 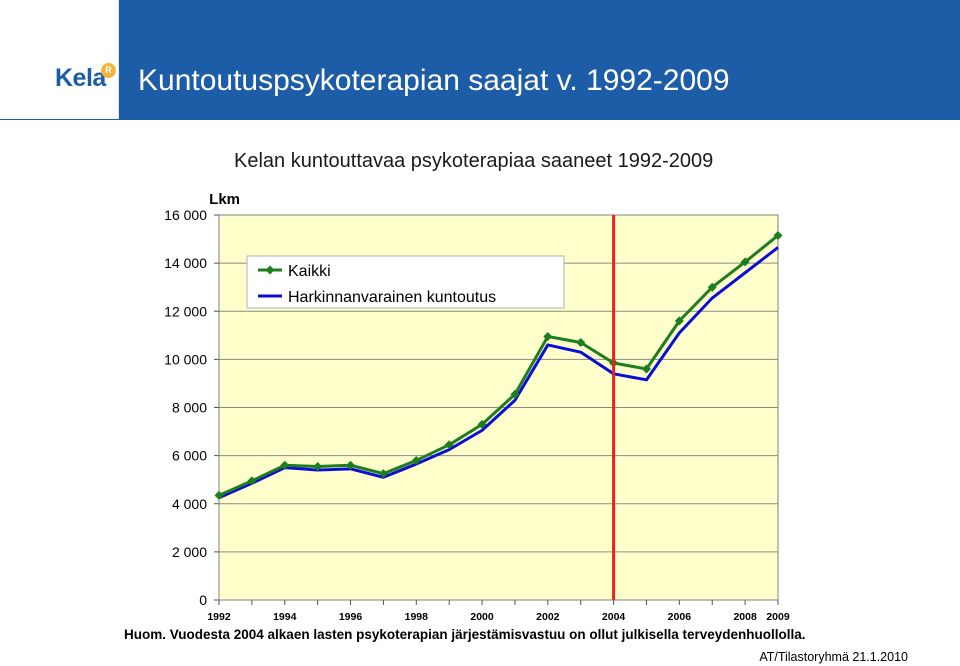 I want to click on x-tick-label: 1996, so click(x=351, y=617).